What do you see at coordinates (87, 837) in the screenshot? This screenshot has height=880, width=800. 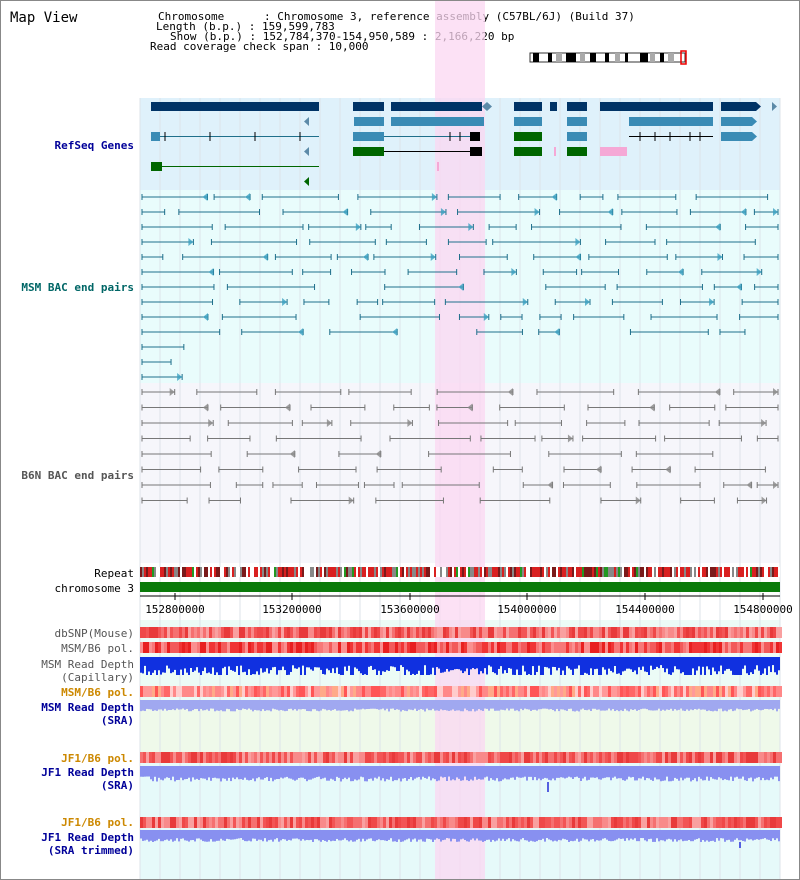 I see `track-label-jf1-depth-trim: JF1 Read Depth` at bounding box center [87, 837].